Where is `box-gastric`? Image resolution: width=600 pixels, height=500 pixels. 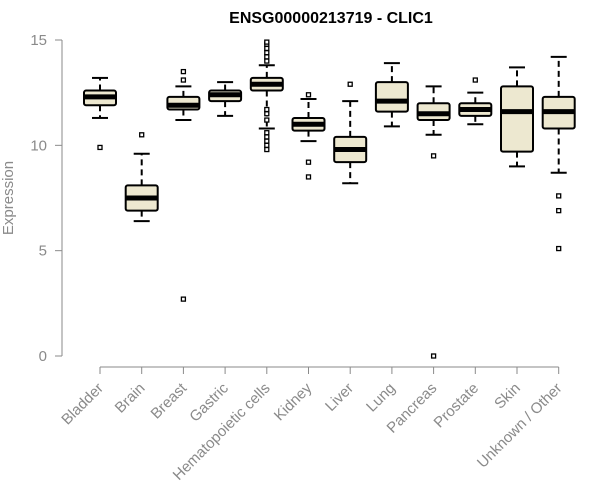 box-gastric is located at coordinates (225, 99).